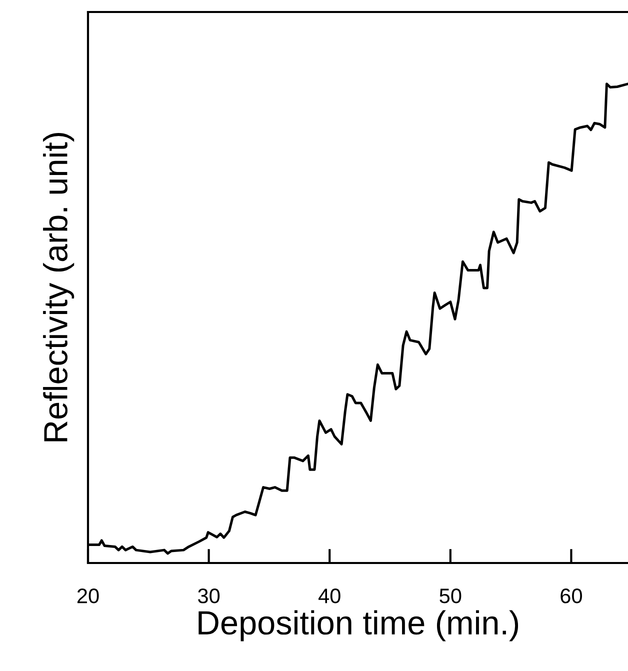 This screenshot has width=628, height=671. What do you see at coordinates (451, 596) in the screenshot?
I see `x-tick-label: 50` at bounding box center [451, 596].